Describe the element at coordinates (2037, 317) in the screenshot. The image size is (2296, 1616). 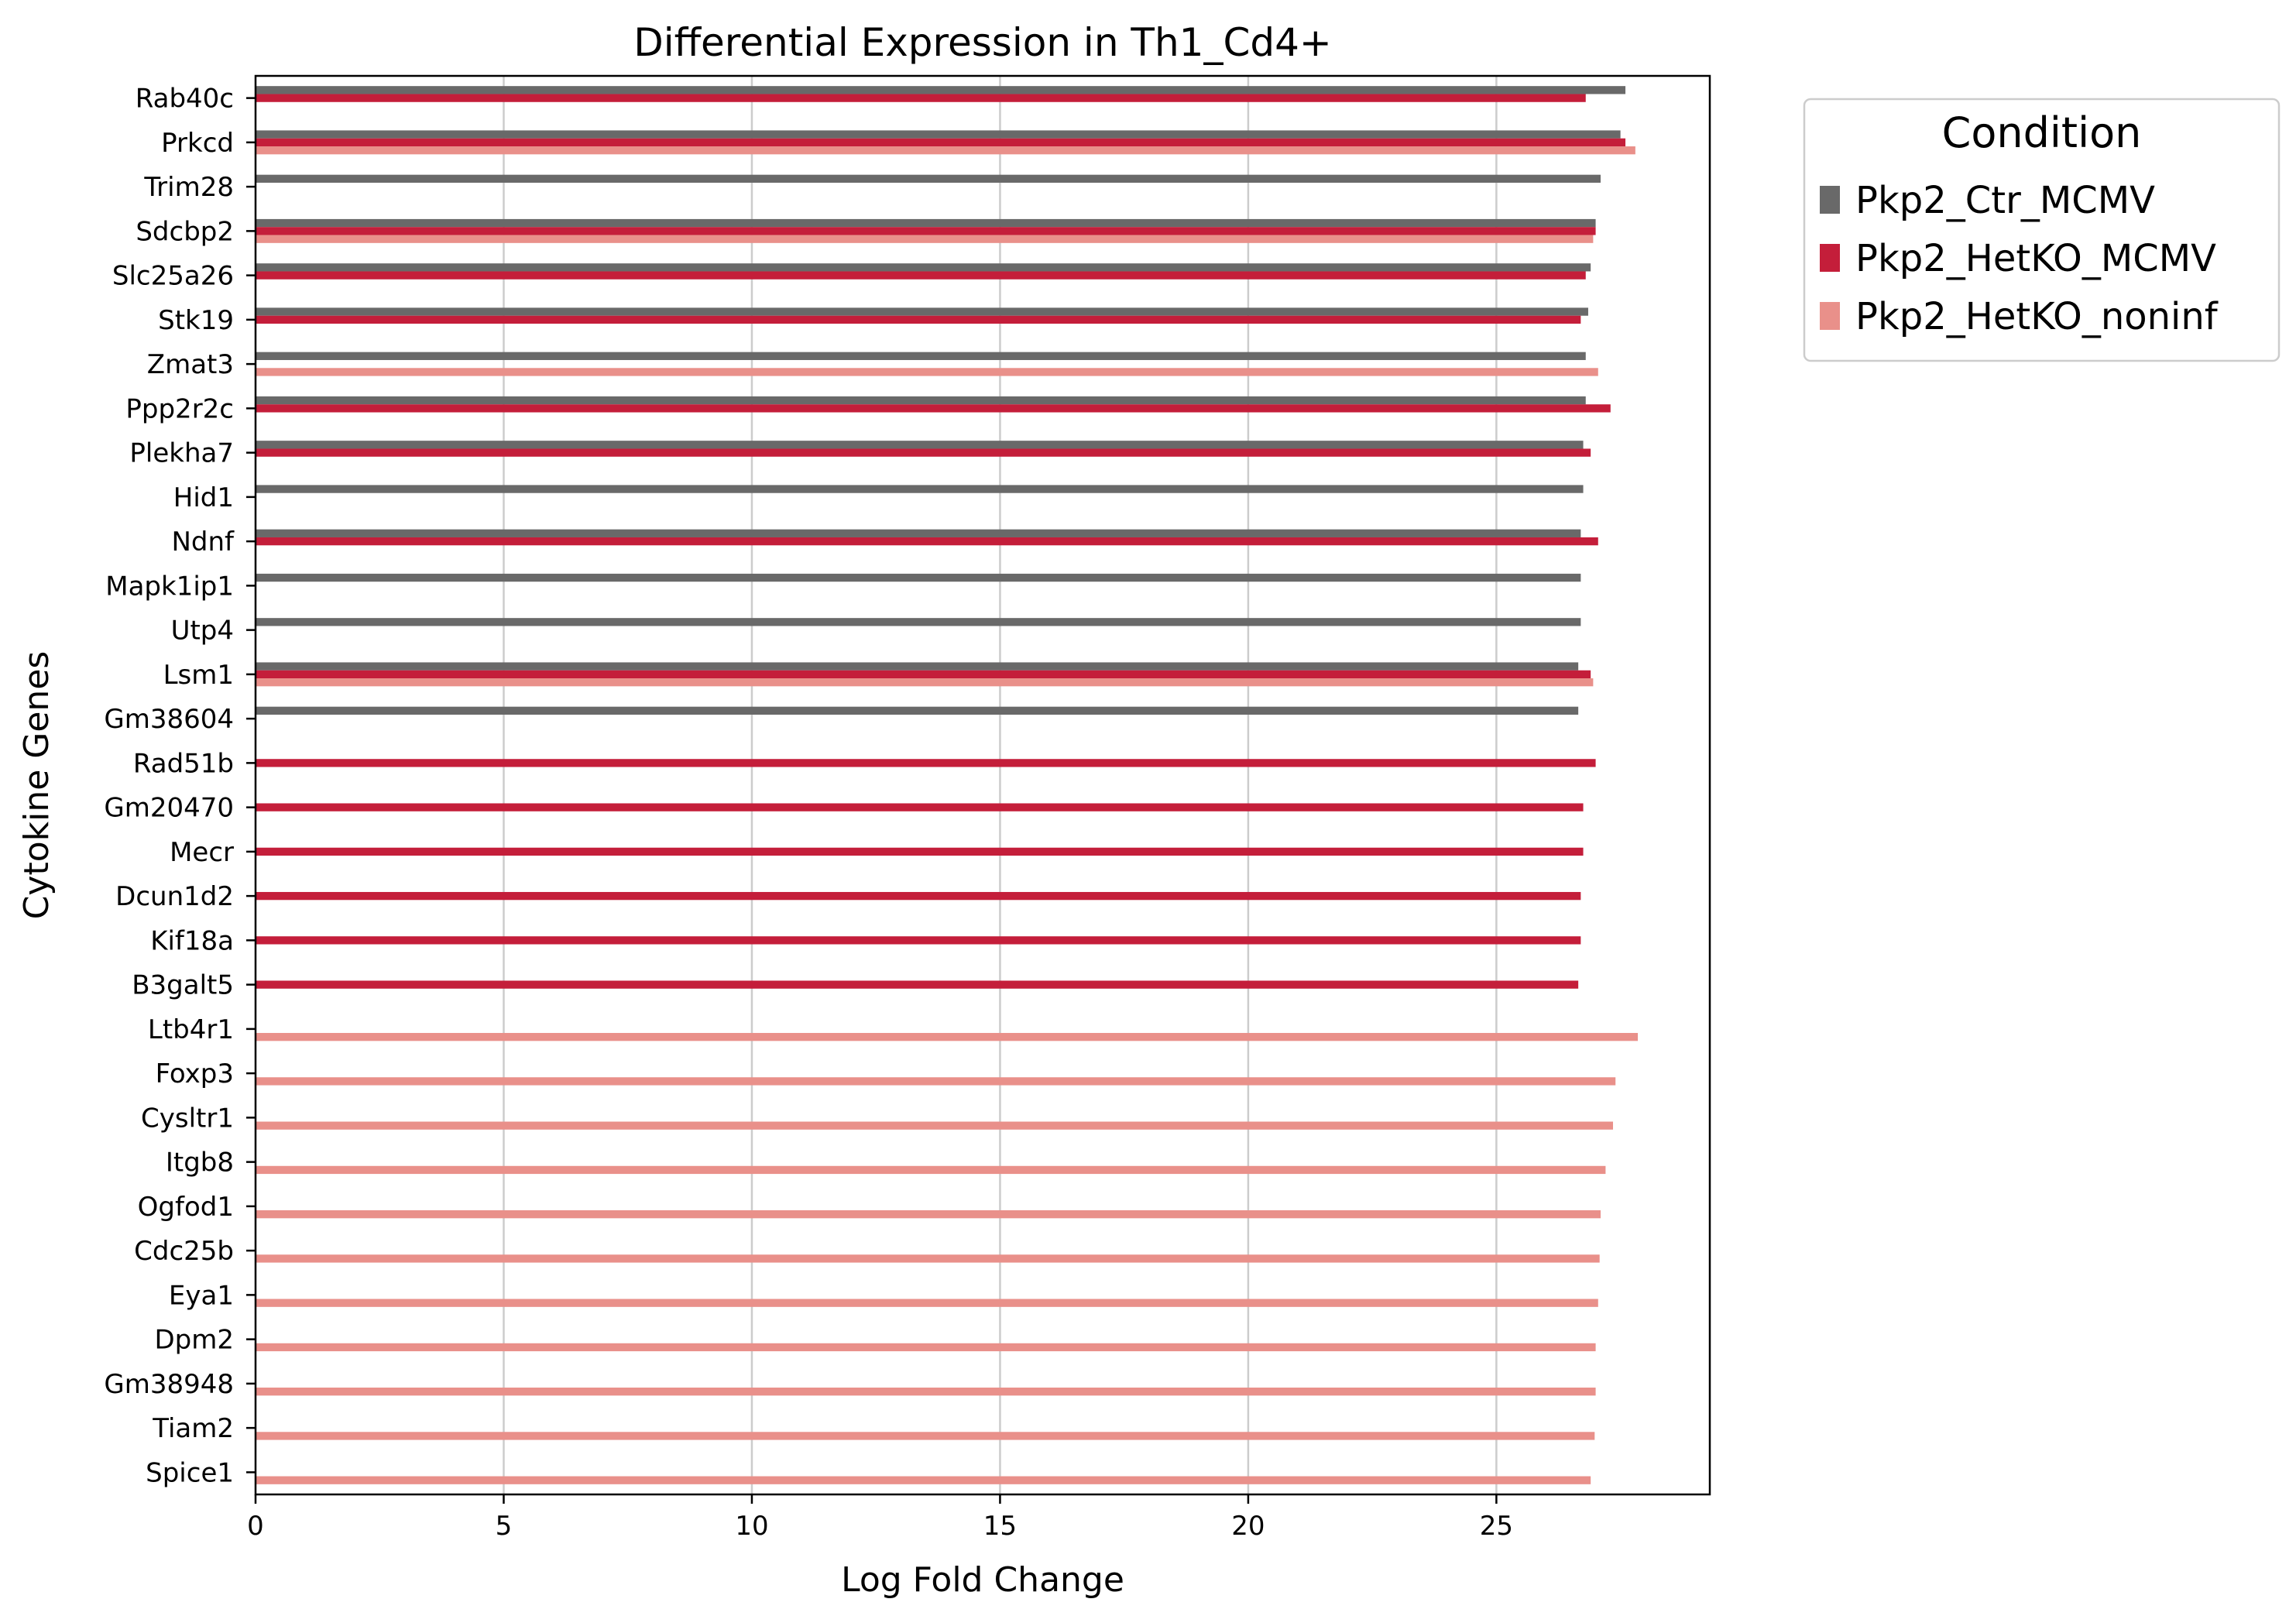
I see `legend-label: Pkp2_HetKO_noninf` at that location.